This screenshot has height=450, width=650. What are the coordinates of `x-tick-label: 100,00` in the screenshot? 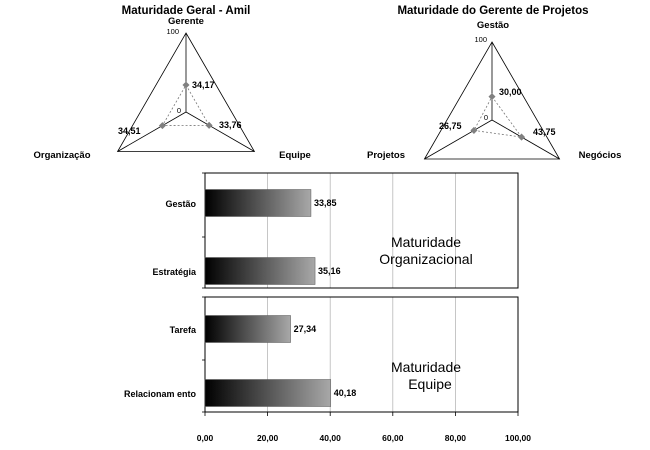 It's located at (518, 438).